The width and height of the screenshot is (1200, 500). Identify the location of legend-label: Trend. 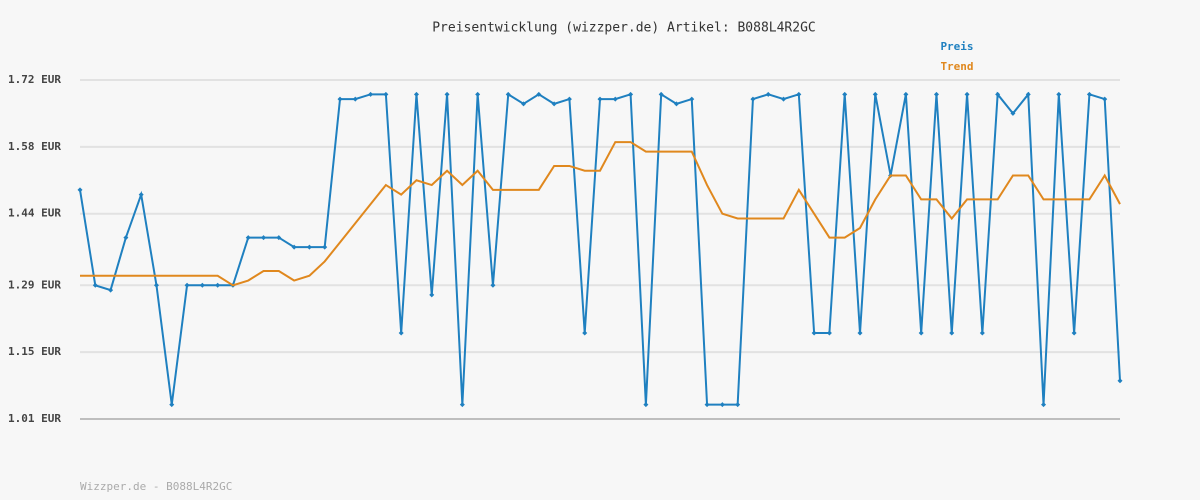
(956, 66).